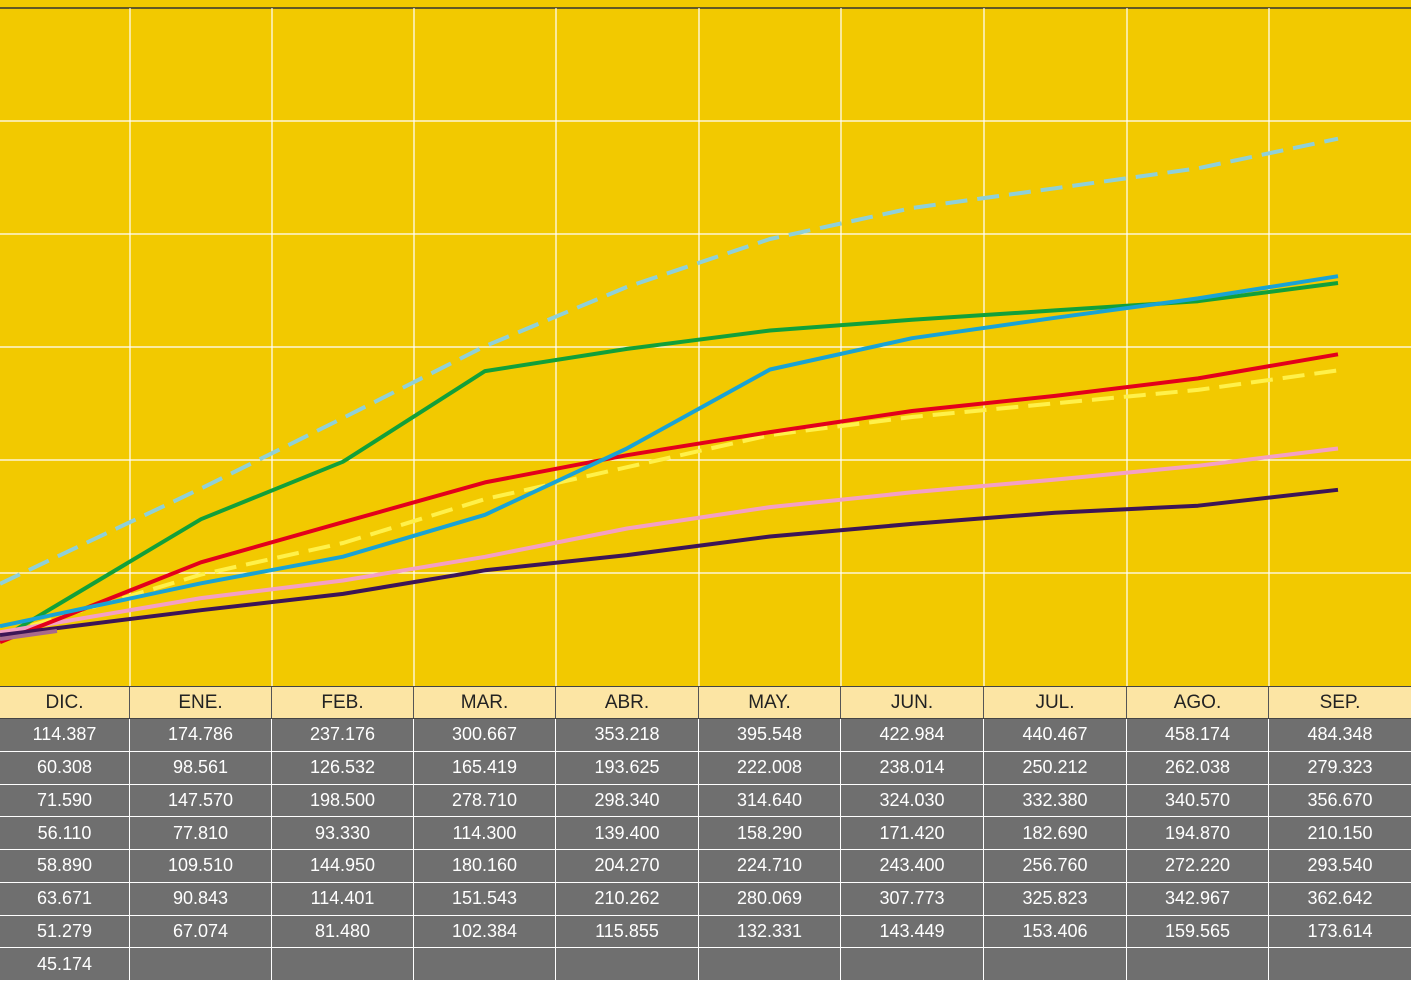 The width and height of the screenshot is (1411, 981). Describe the element at coordinates (1055, 899) in the screenshot. I see `table-cell: 325.823` at that location.